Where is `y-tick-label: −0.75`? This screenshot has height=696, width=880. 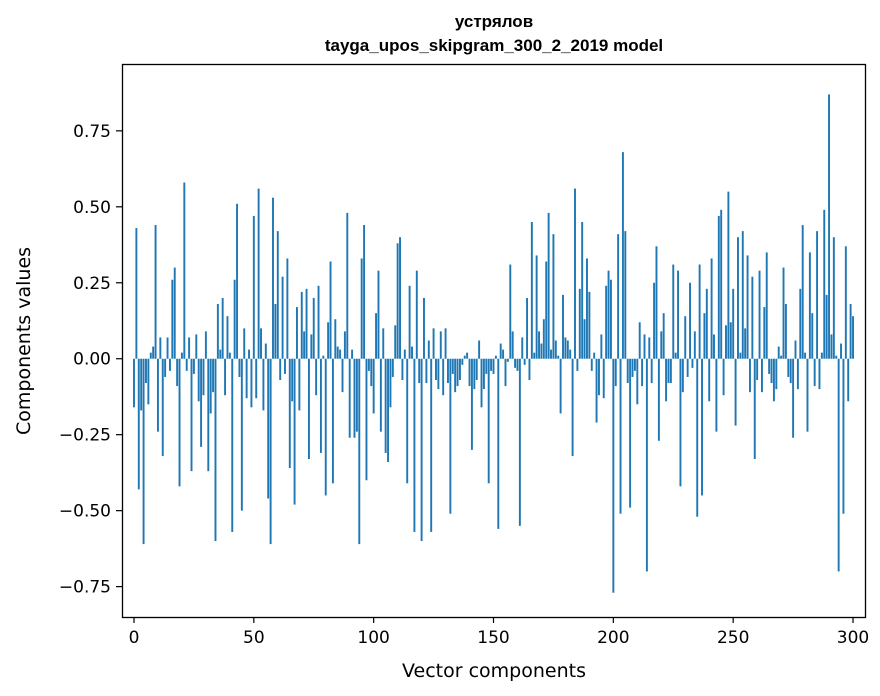 y-tick-label: −0.75 is located at coordinates (85, 588).